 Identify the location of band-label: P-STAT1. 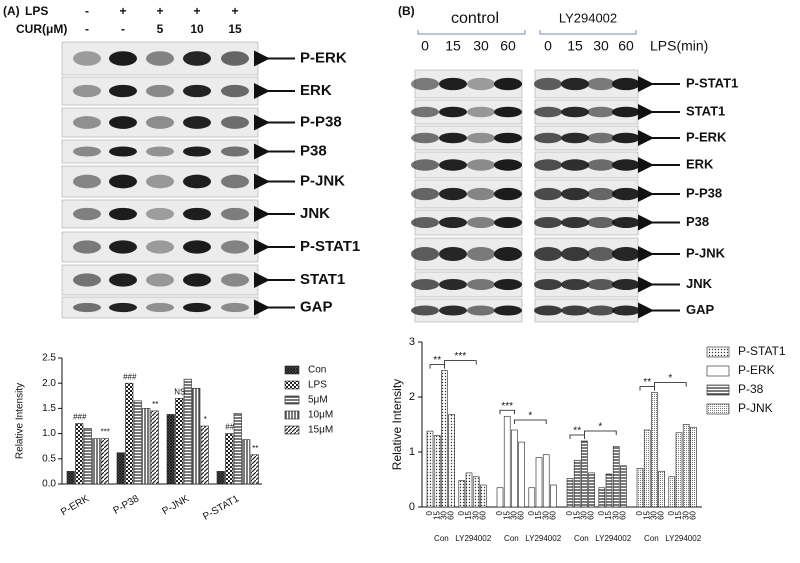
(712, 82).